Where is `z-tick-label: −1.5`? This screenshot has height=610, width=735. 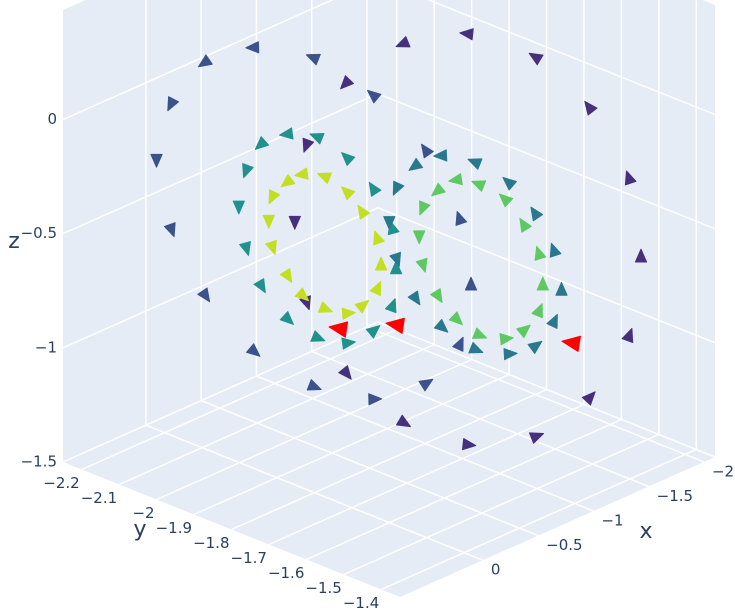
z-tick-label: −1.5 is located at coordinates (39, 462).